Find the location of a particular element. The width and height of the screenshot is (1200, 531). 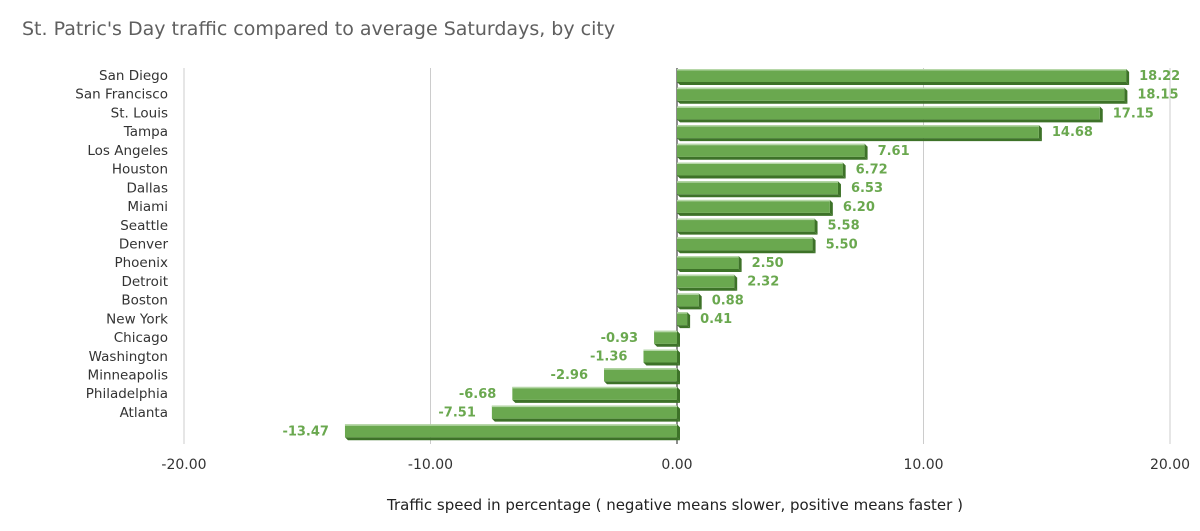

value-label: 18.22 is located at coordinates (1159, 76).